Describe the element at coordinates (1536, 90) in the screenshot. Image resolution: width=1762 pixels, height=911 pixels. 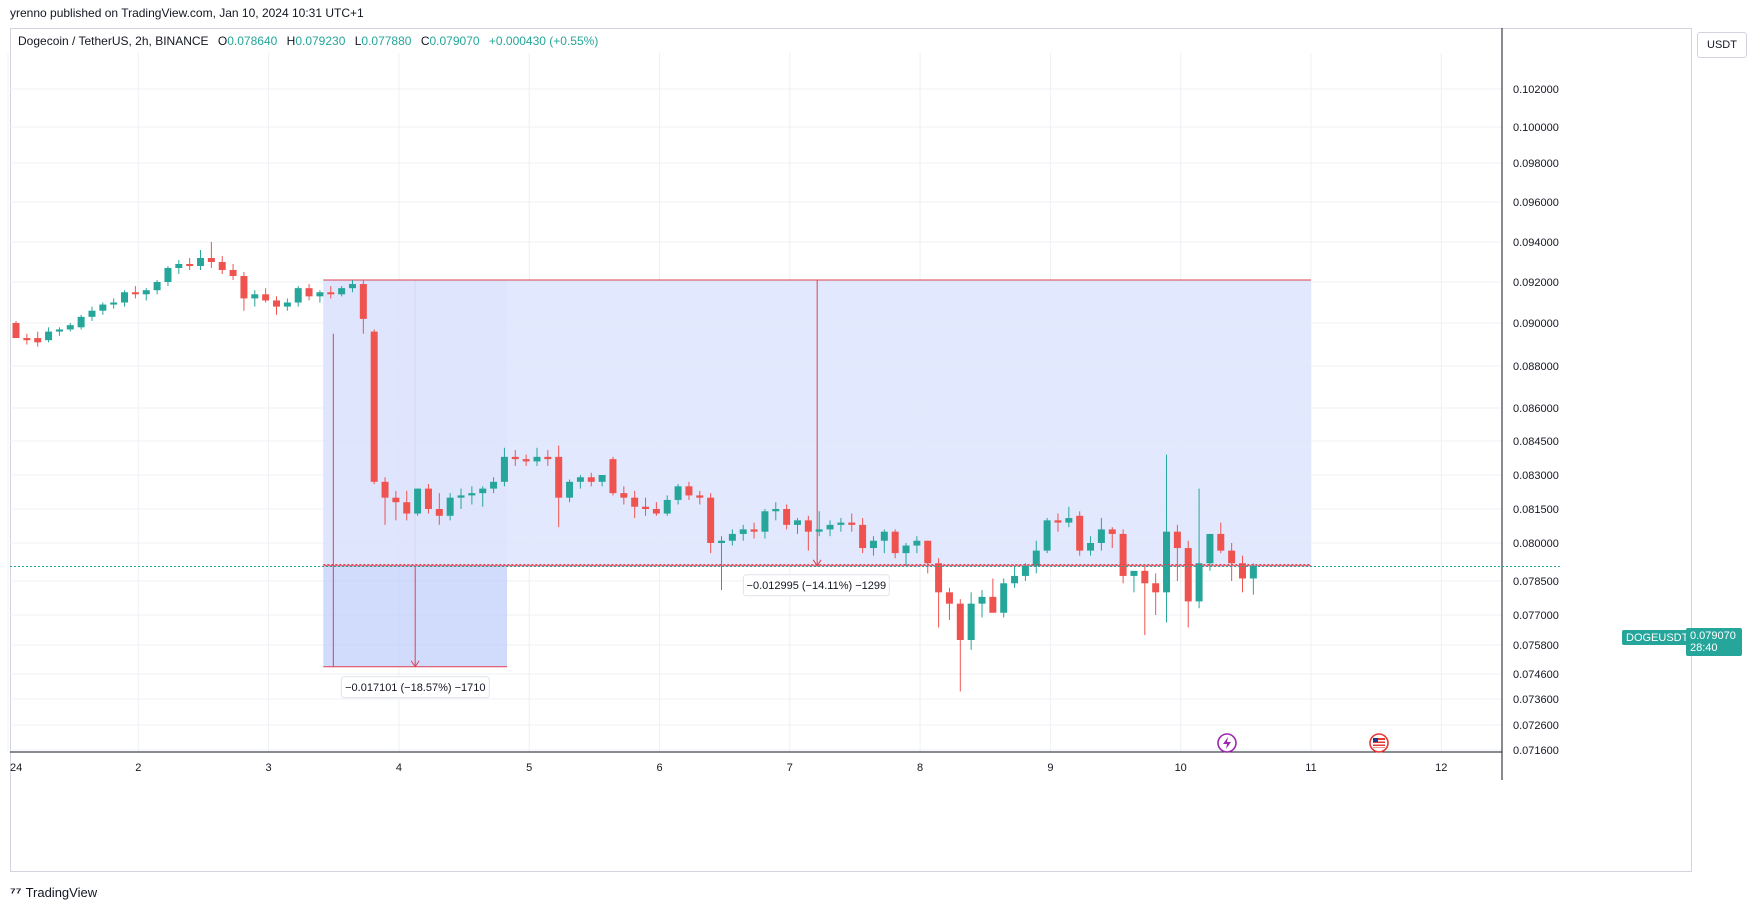
I see `y-tick-label: 0.102000` at that location.